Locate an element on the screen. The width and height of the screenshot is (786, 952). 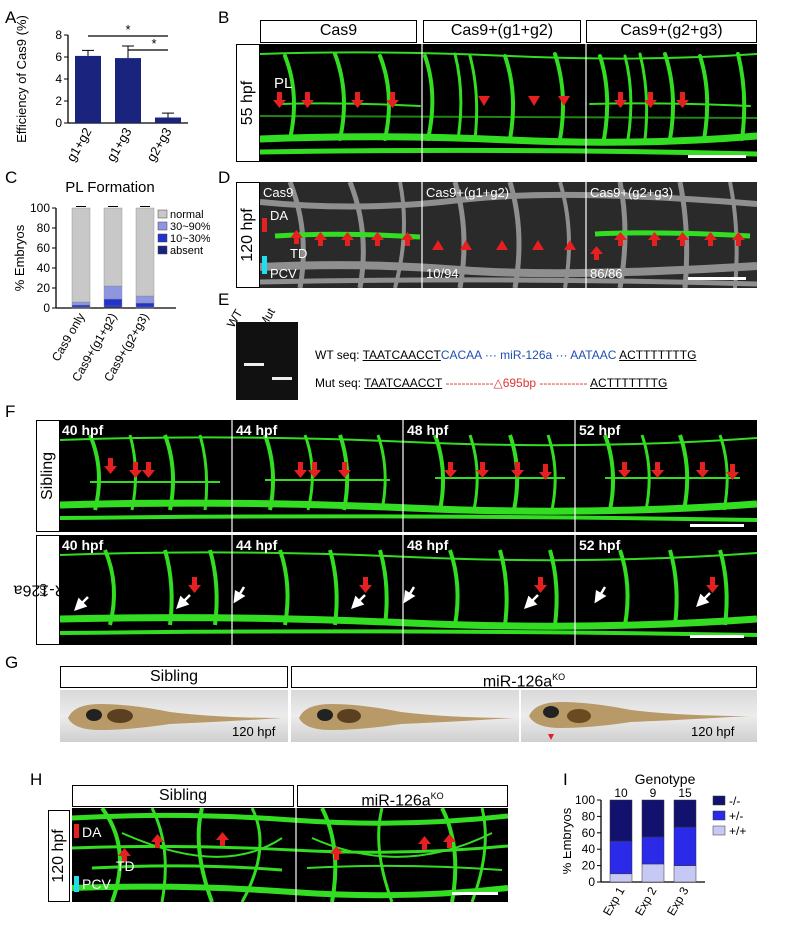
y-tick-label: 2 is located at coordinates (58, 101).